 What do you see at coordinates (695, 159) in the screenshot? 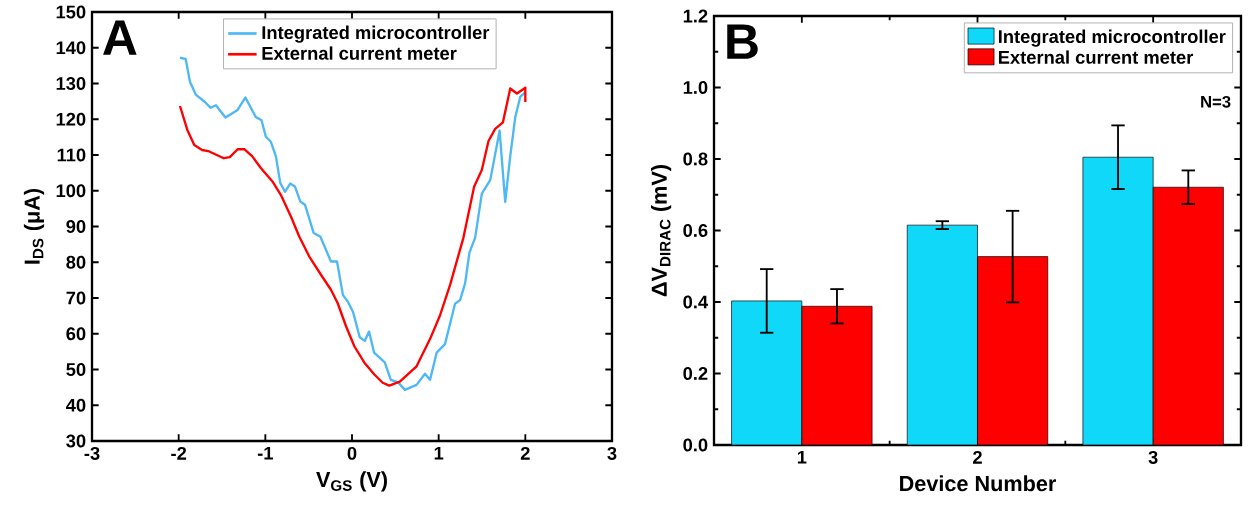
I see `y-tick-label: 0.8` at bounding box center [695, 159].